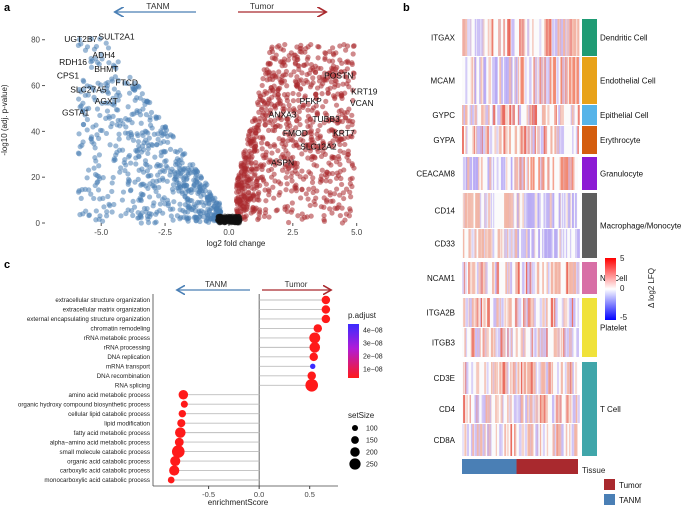 This screenshot has height=506, width=685. Describe the element at coordinates (362, 103) in the screenshot. I see `gene-label: VCAN` at that location.